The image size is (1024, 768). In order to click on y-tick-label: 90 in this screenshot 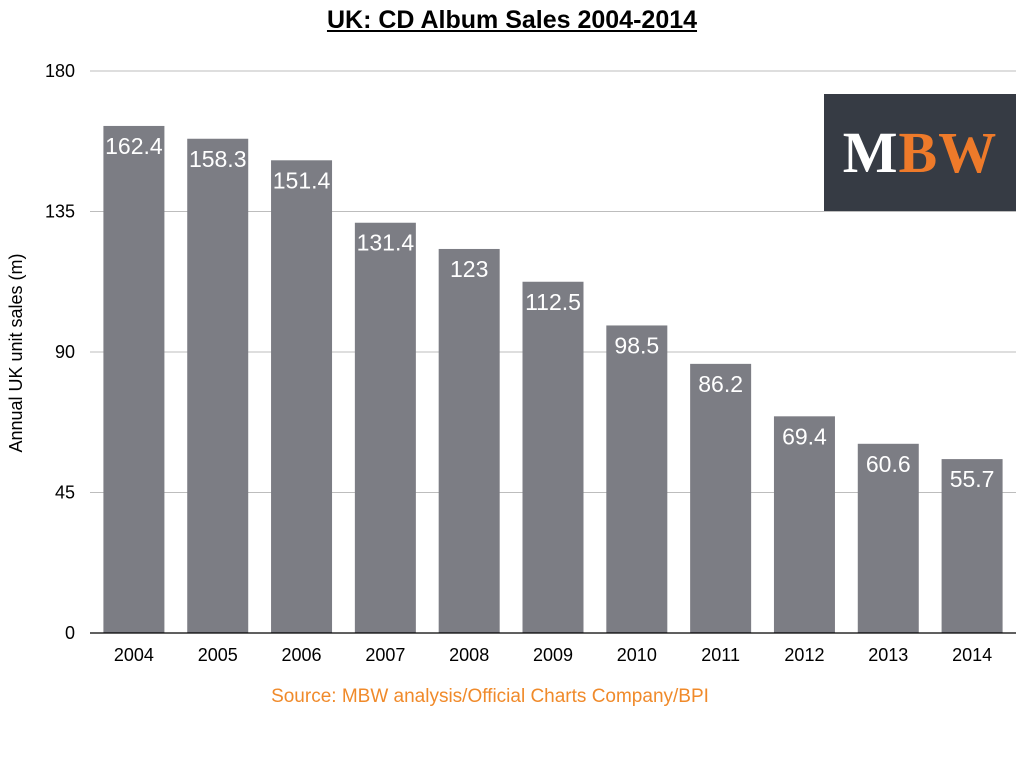, I will do `click(65, 352)`.